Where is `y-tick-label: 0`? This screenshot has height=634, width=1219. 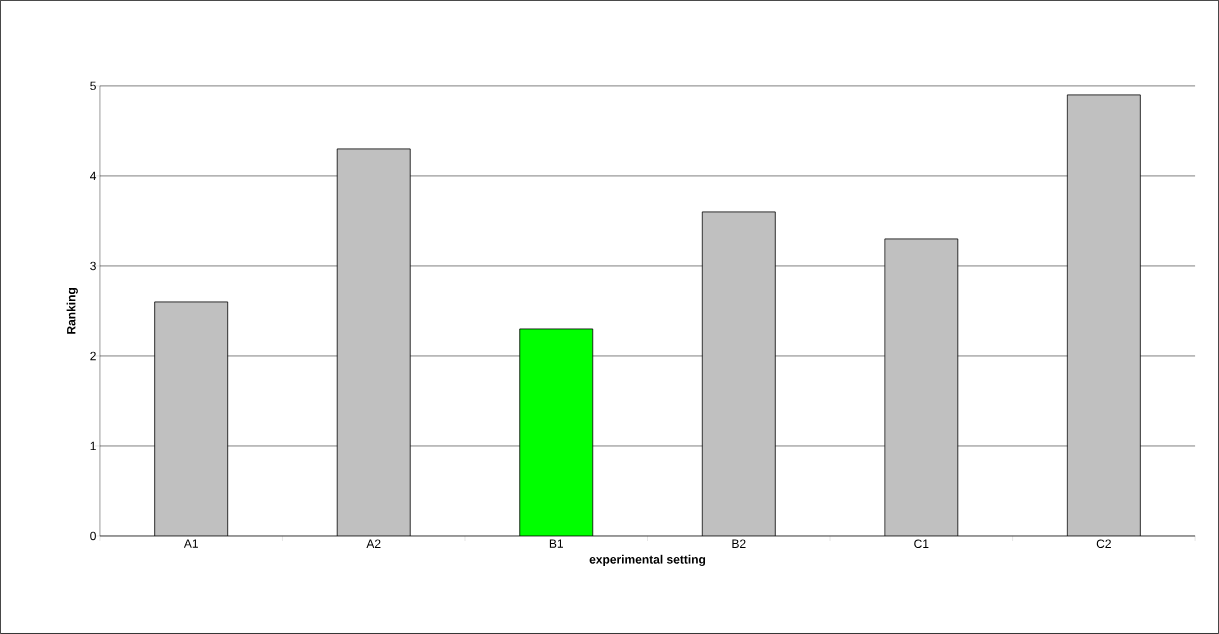
y-tick-label: 0 is located at coordinates (93, 536).